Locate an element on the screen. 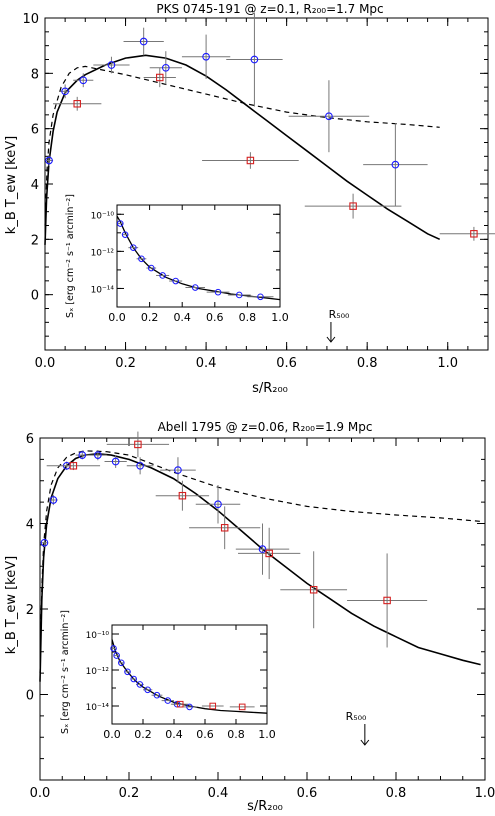 This screenshot has height=816, width=495. panel2-inset-y-tick-label: 10⁻¹² is located at coordinates (98, 672).